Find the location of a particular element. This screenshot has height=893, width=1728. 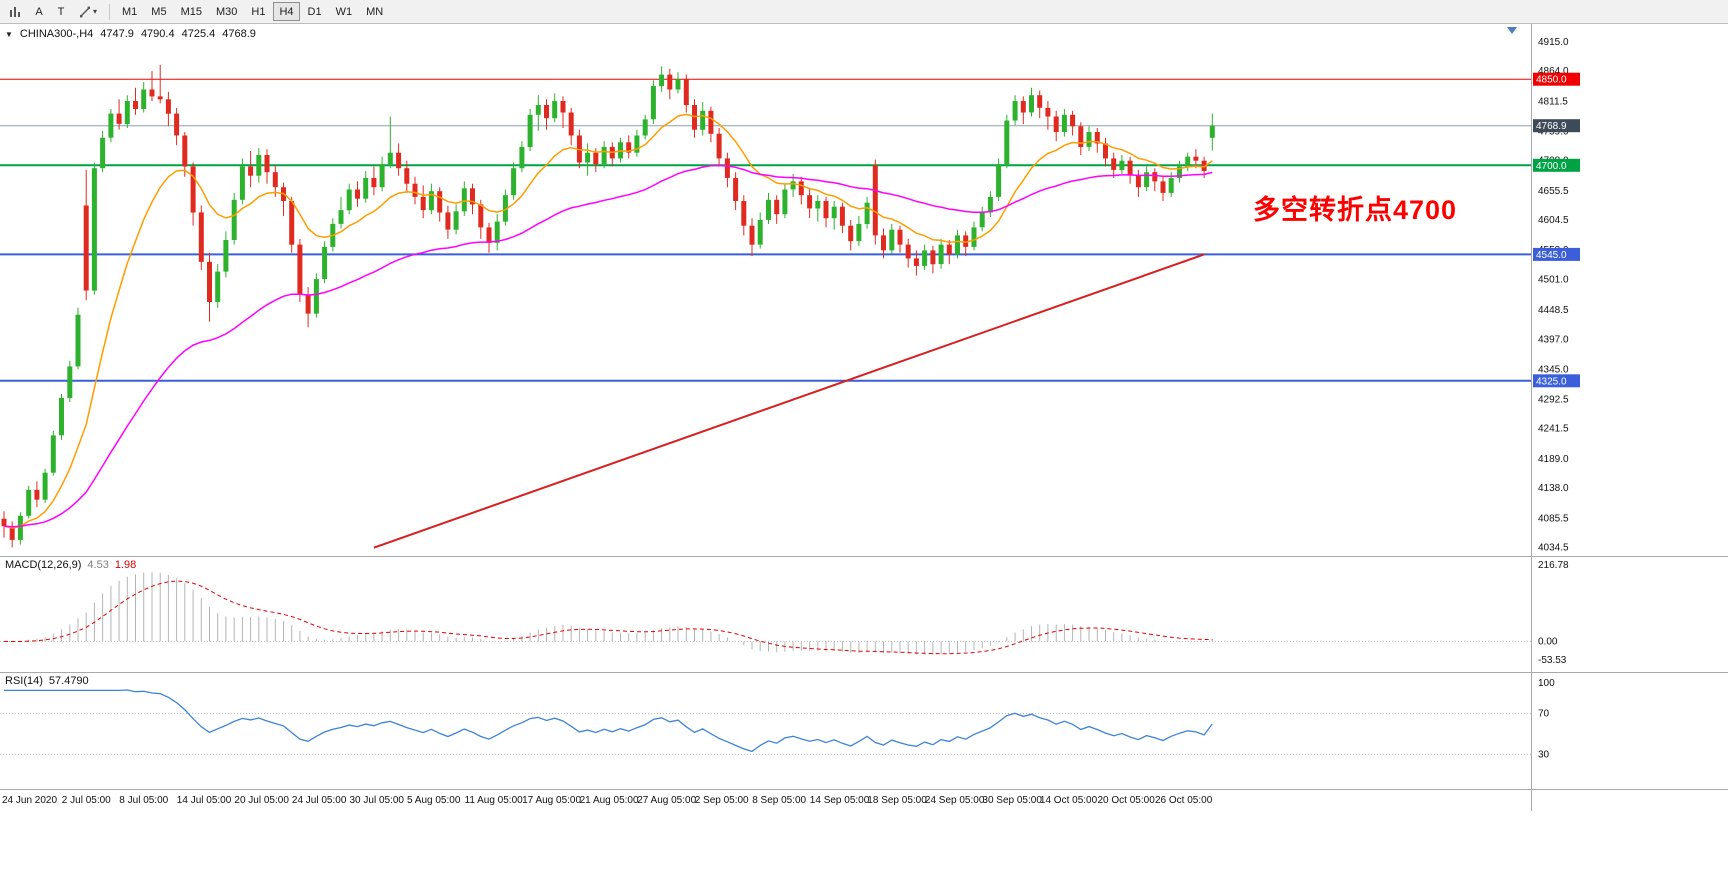

timeframe-group: M1 M5 M15 M30 H1 H4 D1 W1 MN is located at coordinates (252, 11).